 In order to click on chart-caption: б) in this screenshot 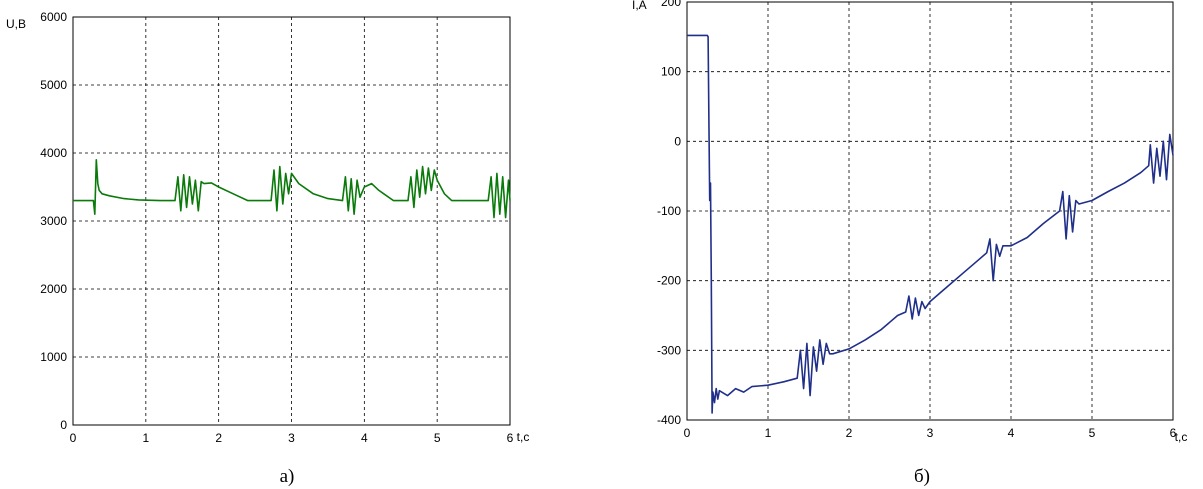, I will do `click(922, 476)`.